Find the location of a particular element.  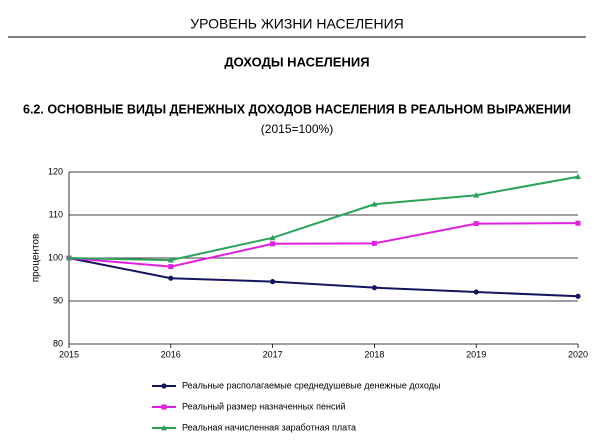

y-tick-label: 100 is located at coordinates (55, 257).